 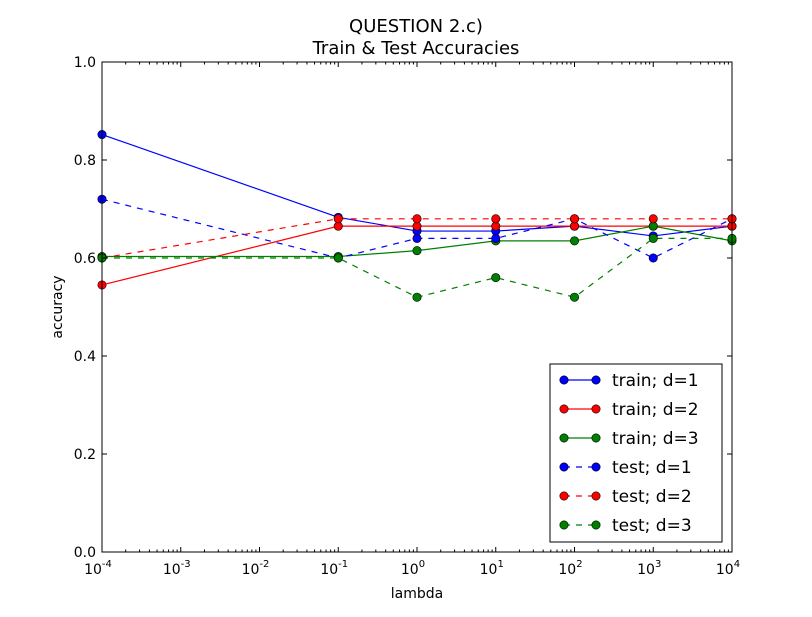 I want to click on x-tick-label: 10⁴, so click(x=728, y=568).